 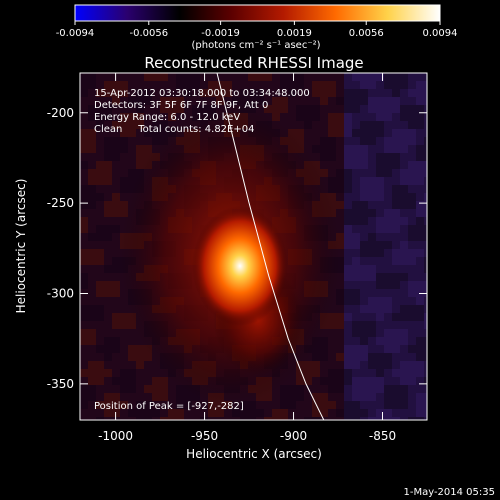 I want to click on y-tick-label: -200, so click(x=60, y=113).